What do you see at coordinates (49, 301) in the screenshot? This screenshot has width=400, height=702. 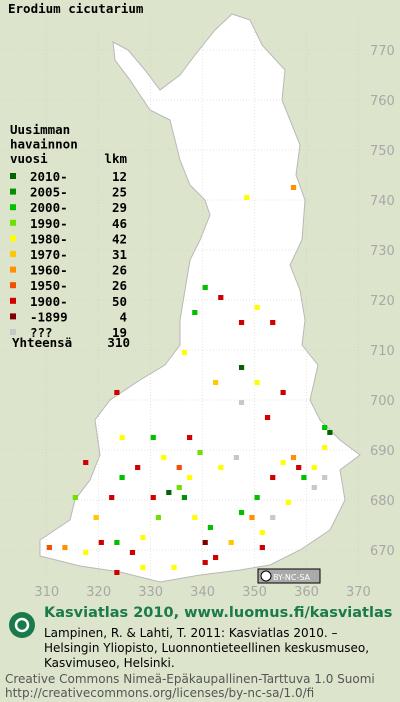 I see `legend-label: 1900-` at bounding box center [49, 301].